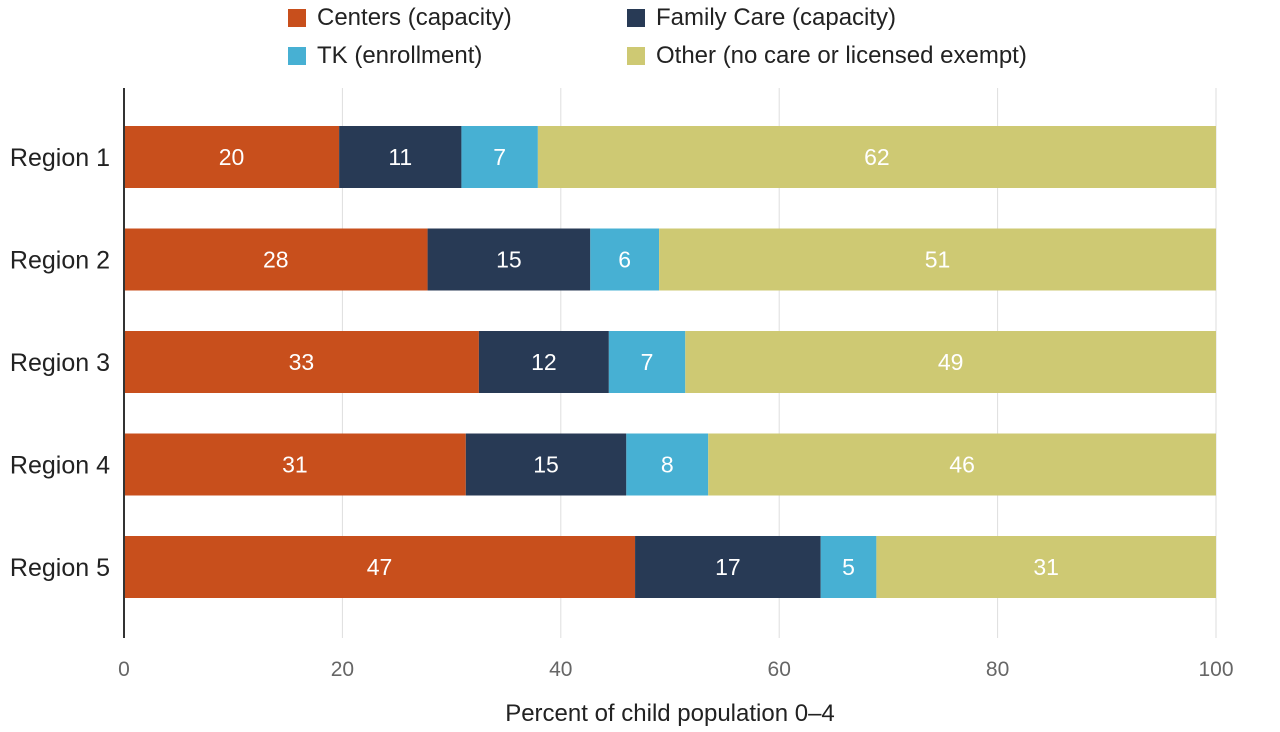 The width and height of the screenshot is (1280, 732). What do you see at coordinates (636, 18) in the screenshot?
I see `legend-swatch-family-care` at bounding box center [636, 18].